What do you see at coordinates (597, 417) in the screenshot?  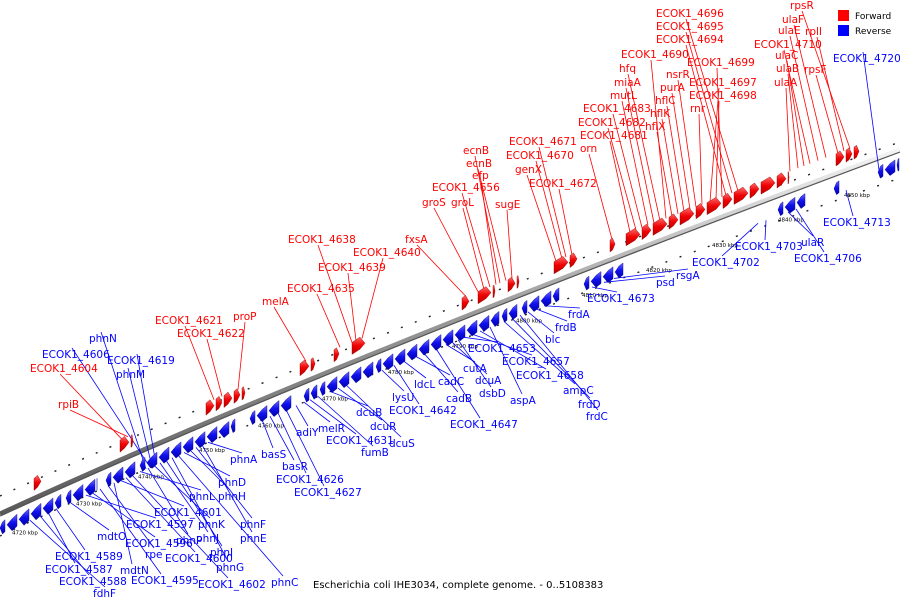 I see `reverse-gene-label: frdC` at bounding box center [597, 417].